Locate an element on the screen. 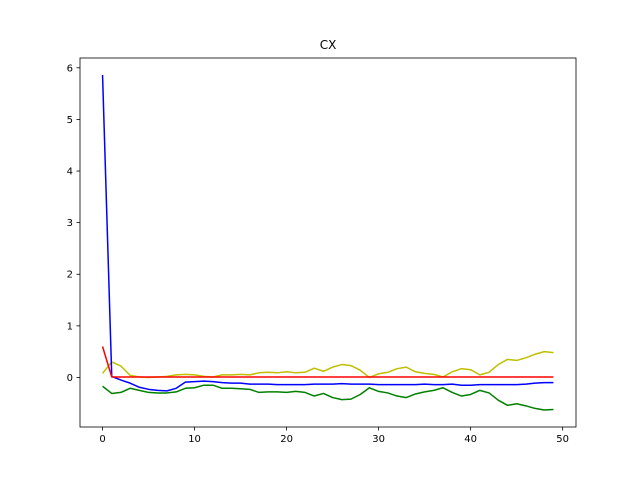 This screenshot has height=480, width=640. y-tick-label: 1 is located at coordinates (70, 326).